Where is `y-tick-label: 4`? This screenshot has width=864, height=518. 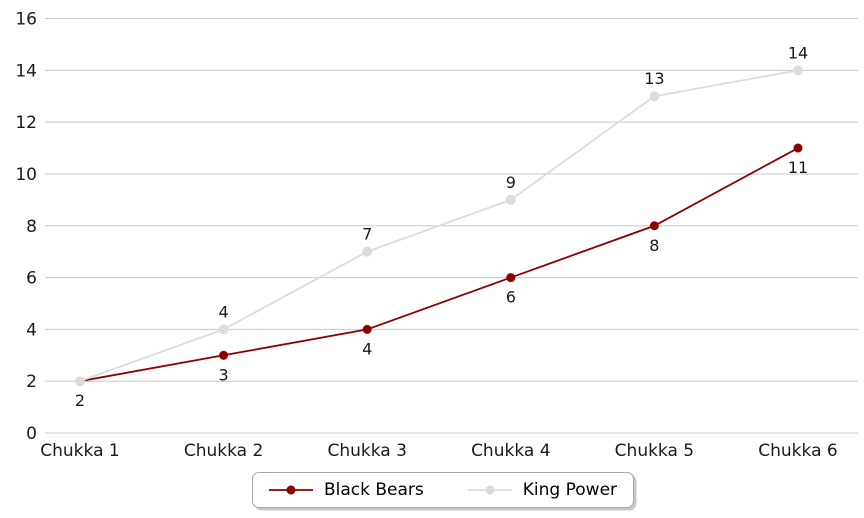 y-tick-label: 4 is located at coordinates (31, 330).